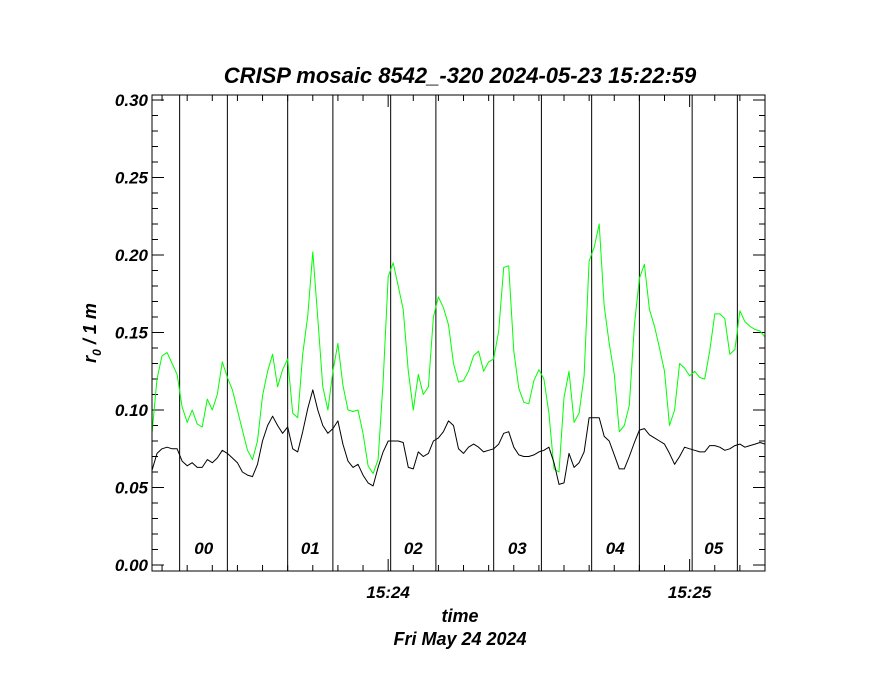 The width and height of the screenshot is (880, 680). I want to click on segment-label: 00, so click(203, 548).